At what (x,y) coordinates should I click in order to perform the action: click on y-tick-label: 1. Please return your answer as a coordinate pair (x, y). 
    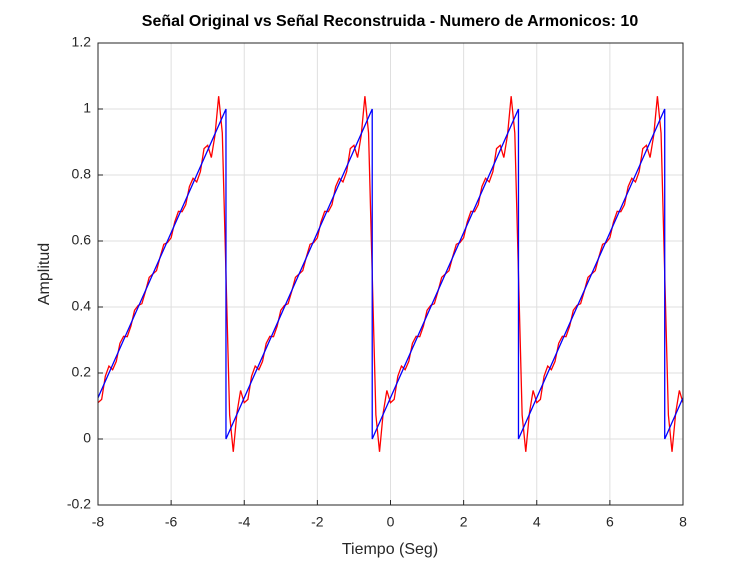
    Looking at the image, I should click on (87, 108).